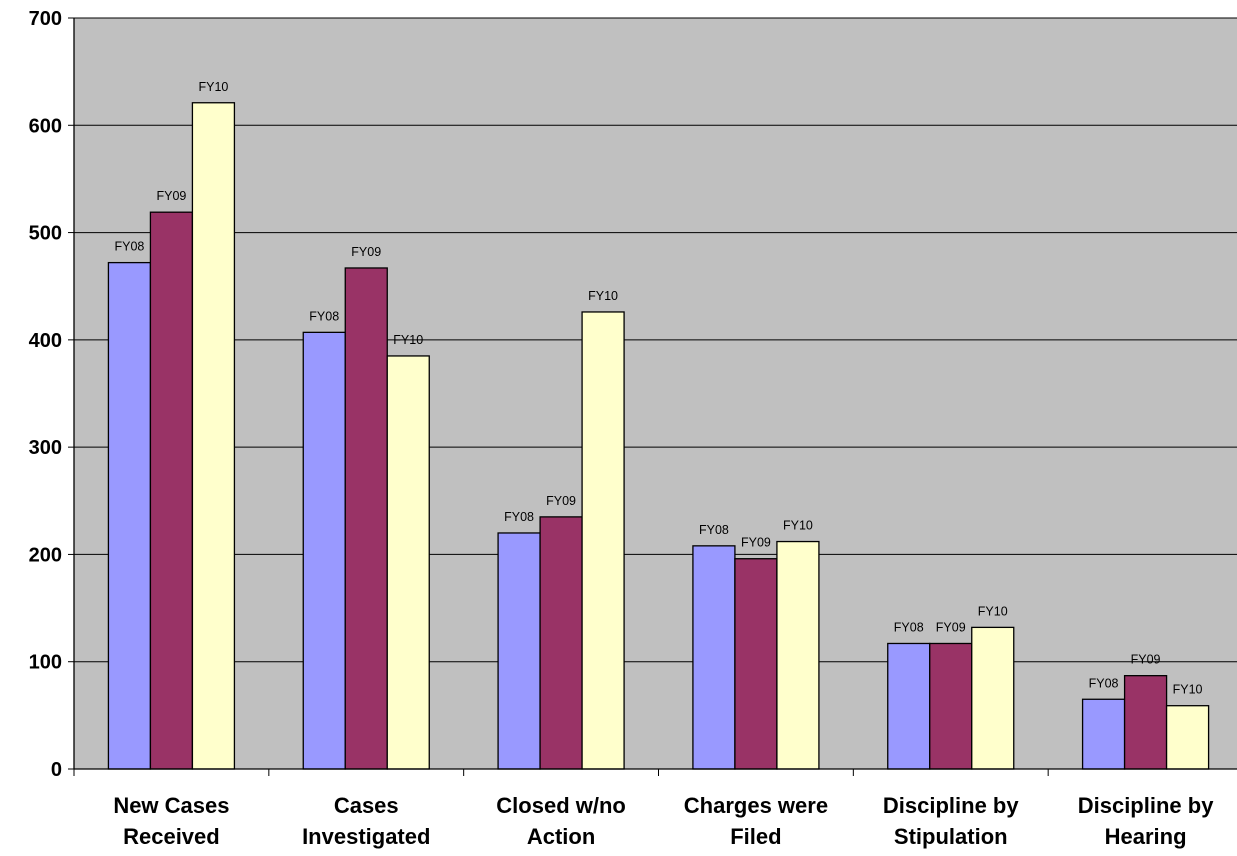  Describe the element at coordinates (561, 805) in the screenshot. I see `x-tick-label-line: Closed w/no` at that location.